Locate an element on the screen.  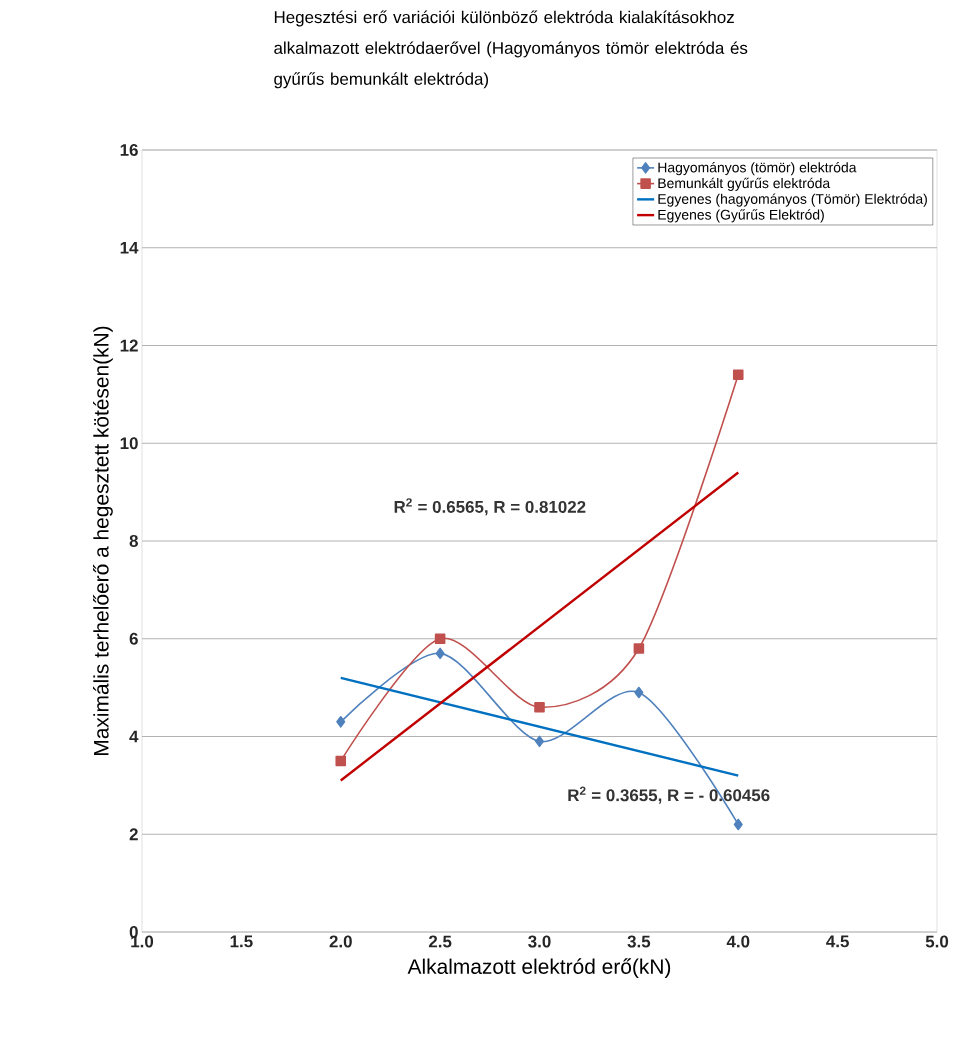
y-tick-label: 4 is located at coordinates (134, 736).